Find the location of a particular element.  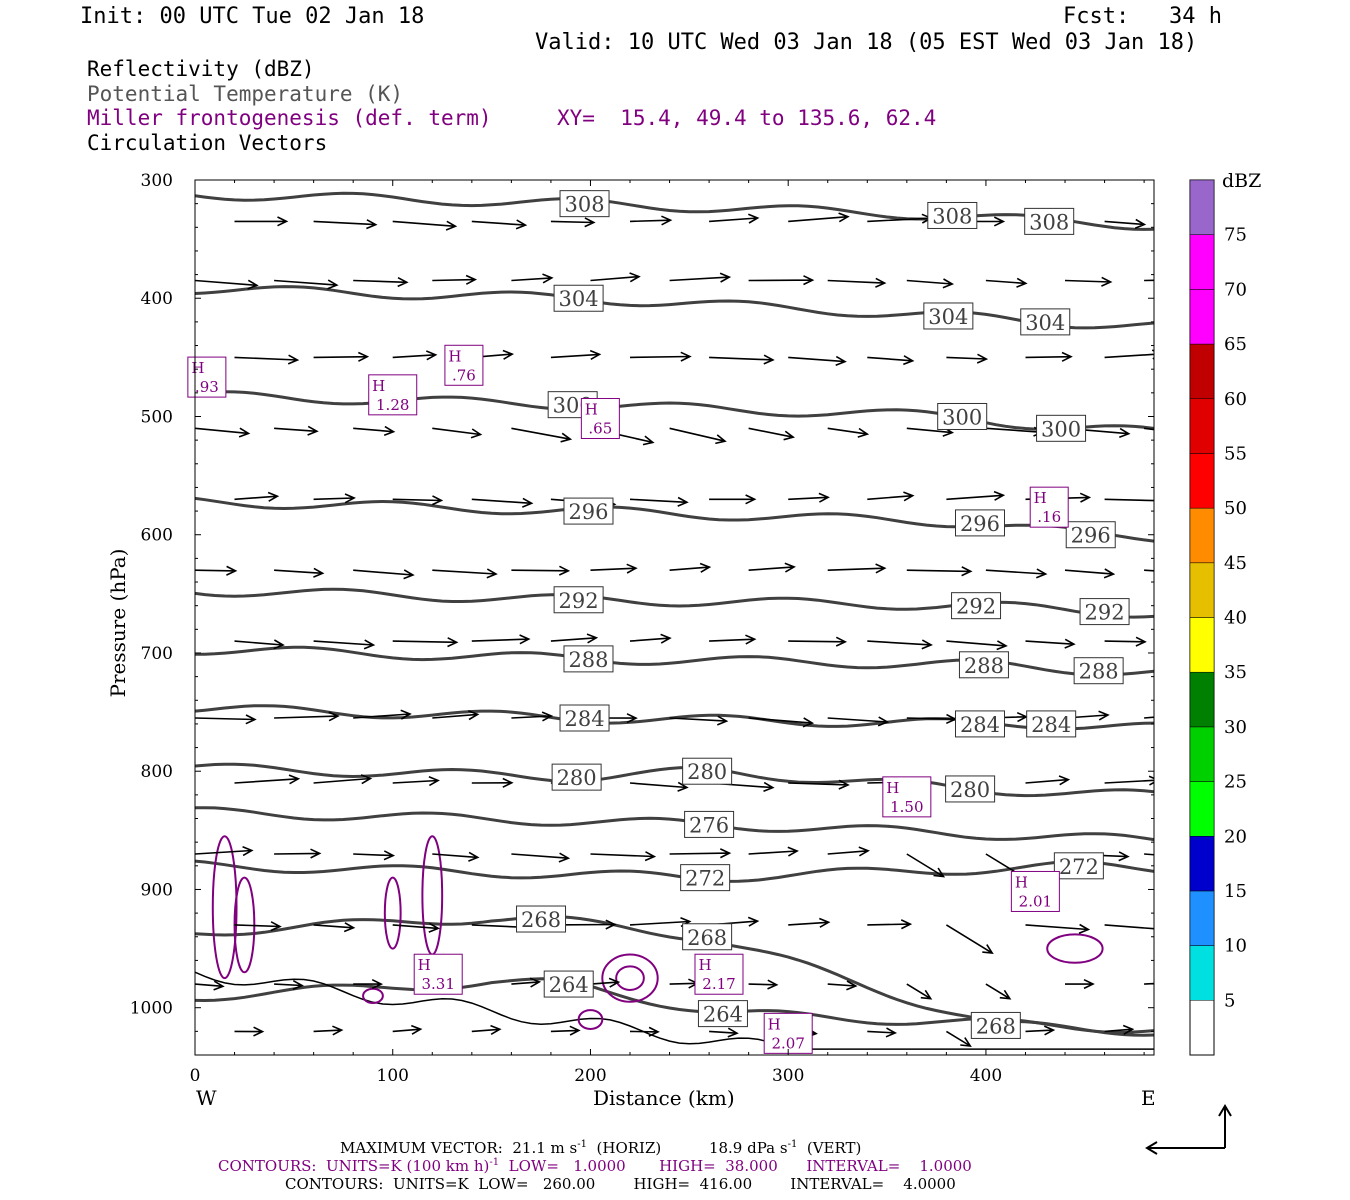

colorbar-label: 5 is located at coordinates (1229, 1000).